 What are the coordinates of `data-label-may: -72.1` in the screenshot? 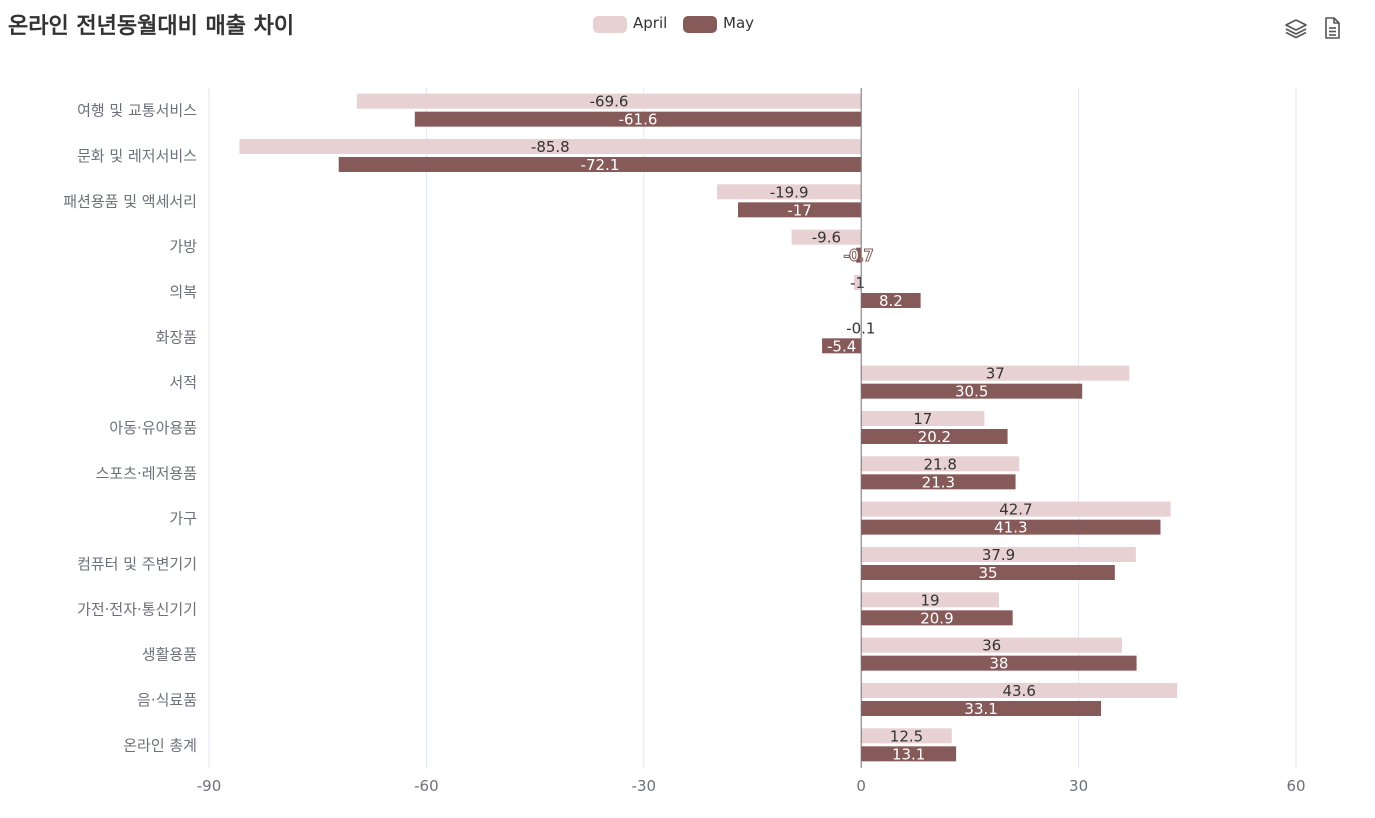 It's located at (600, 165).